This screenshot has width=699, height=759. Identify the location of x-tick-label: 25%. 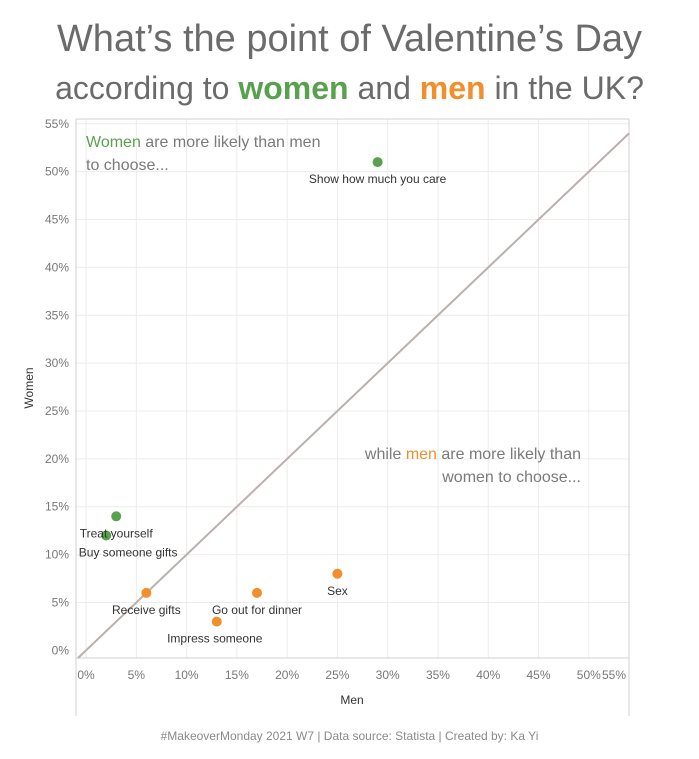
(337, 675).